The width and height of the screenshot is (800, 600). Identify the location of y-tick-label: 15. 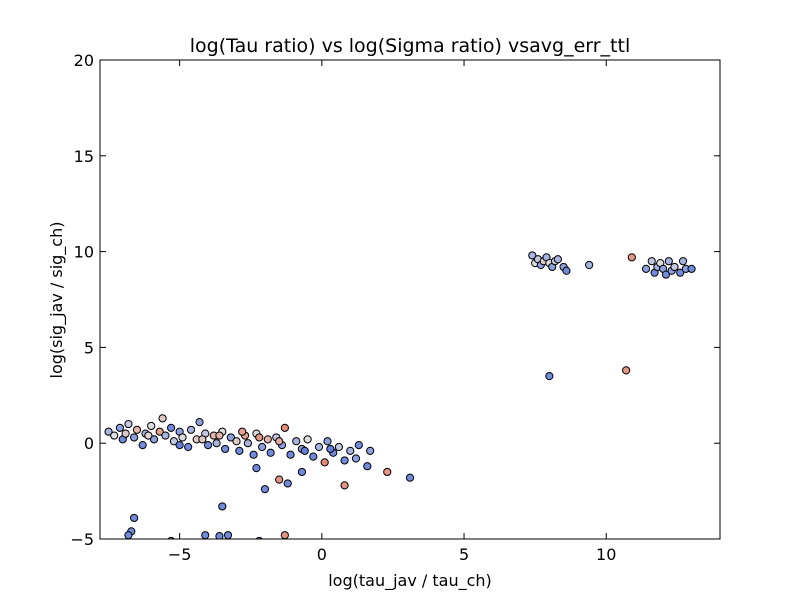
(84, 156).